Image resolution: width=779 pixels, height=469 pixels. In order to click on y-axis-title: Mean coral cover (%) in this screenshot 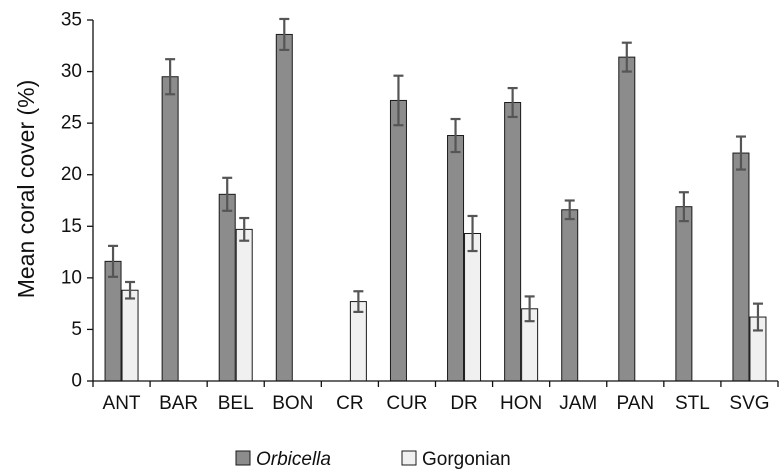, I will do `click(26, 189)`.